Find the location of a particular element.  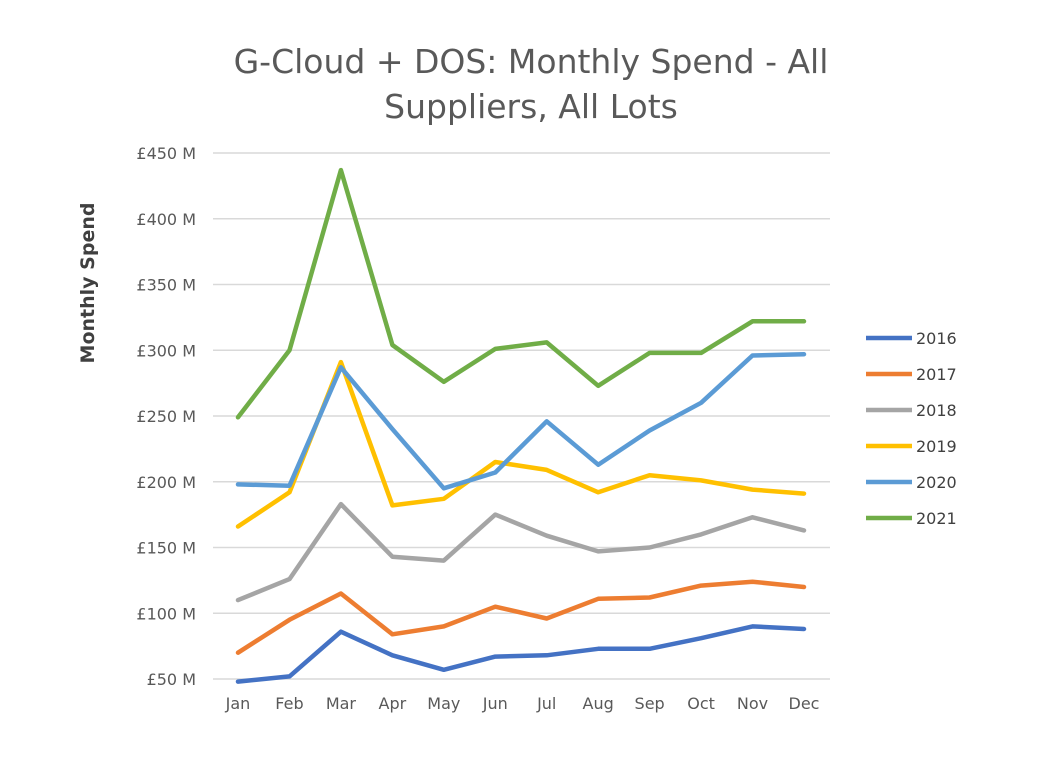

series-line-2016 is located at coordinates (521, 654).